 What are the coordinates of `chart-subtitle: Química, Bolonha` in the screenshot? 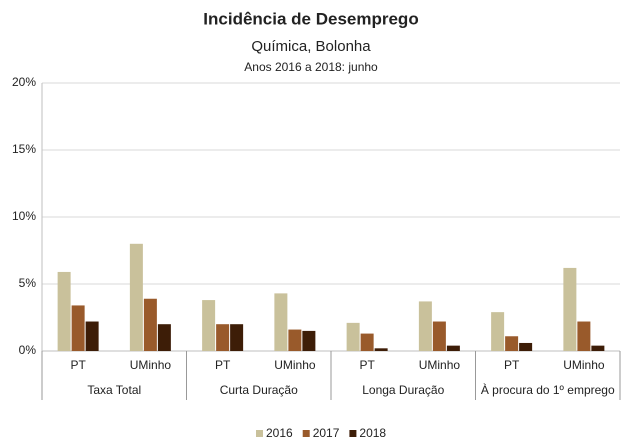 It's located at (311, 46).